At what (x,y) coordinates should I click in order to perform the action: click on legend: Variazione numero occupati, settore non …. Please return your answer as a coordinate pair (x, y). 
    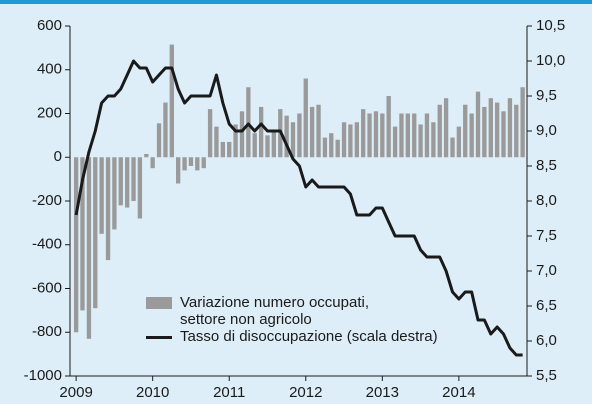
    Looking at the image, I should click on (333, 319).